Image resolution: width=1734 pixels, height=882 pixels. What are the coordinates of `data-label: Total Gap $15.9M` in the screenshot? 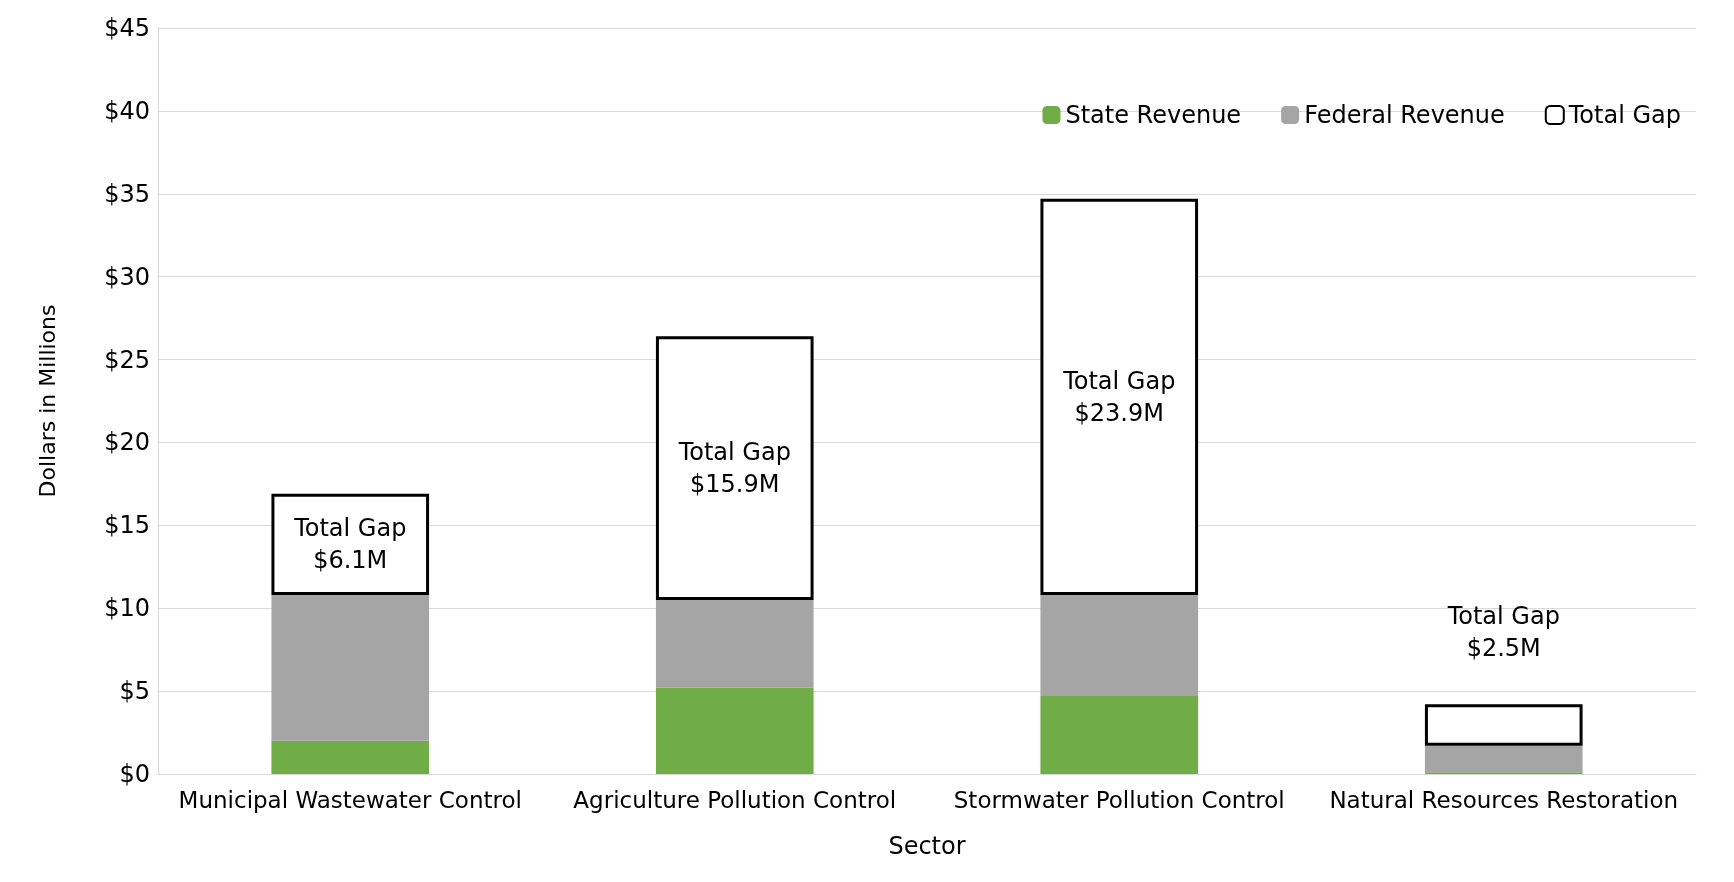 It's located at (734, 468).